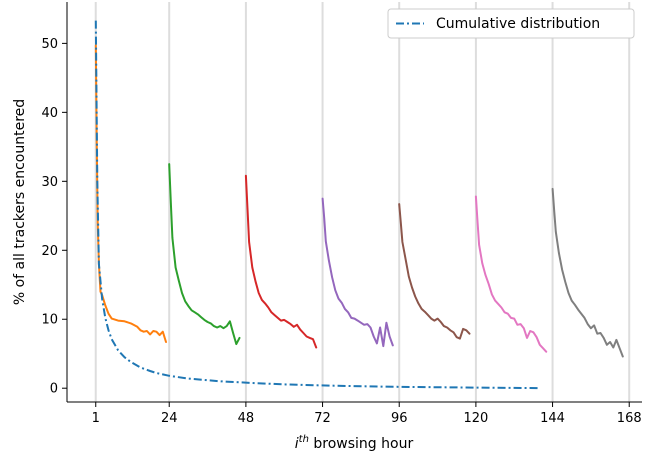  What do you see at coordinates (54, 389) in the screenshot?
I see `y-tick-label: 0` at bounding box center [54, 389].